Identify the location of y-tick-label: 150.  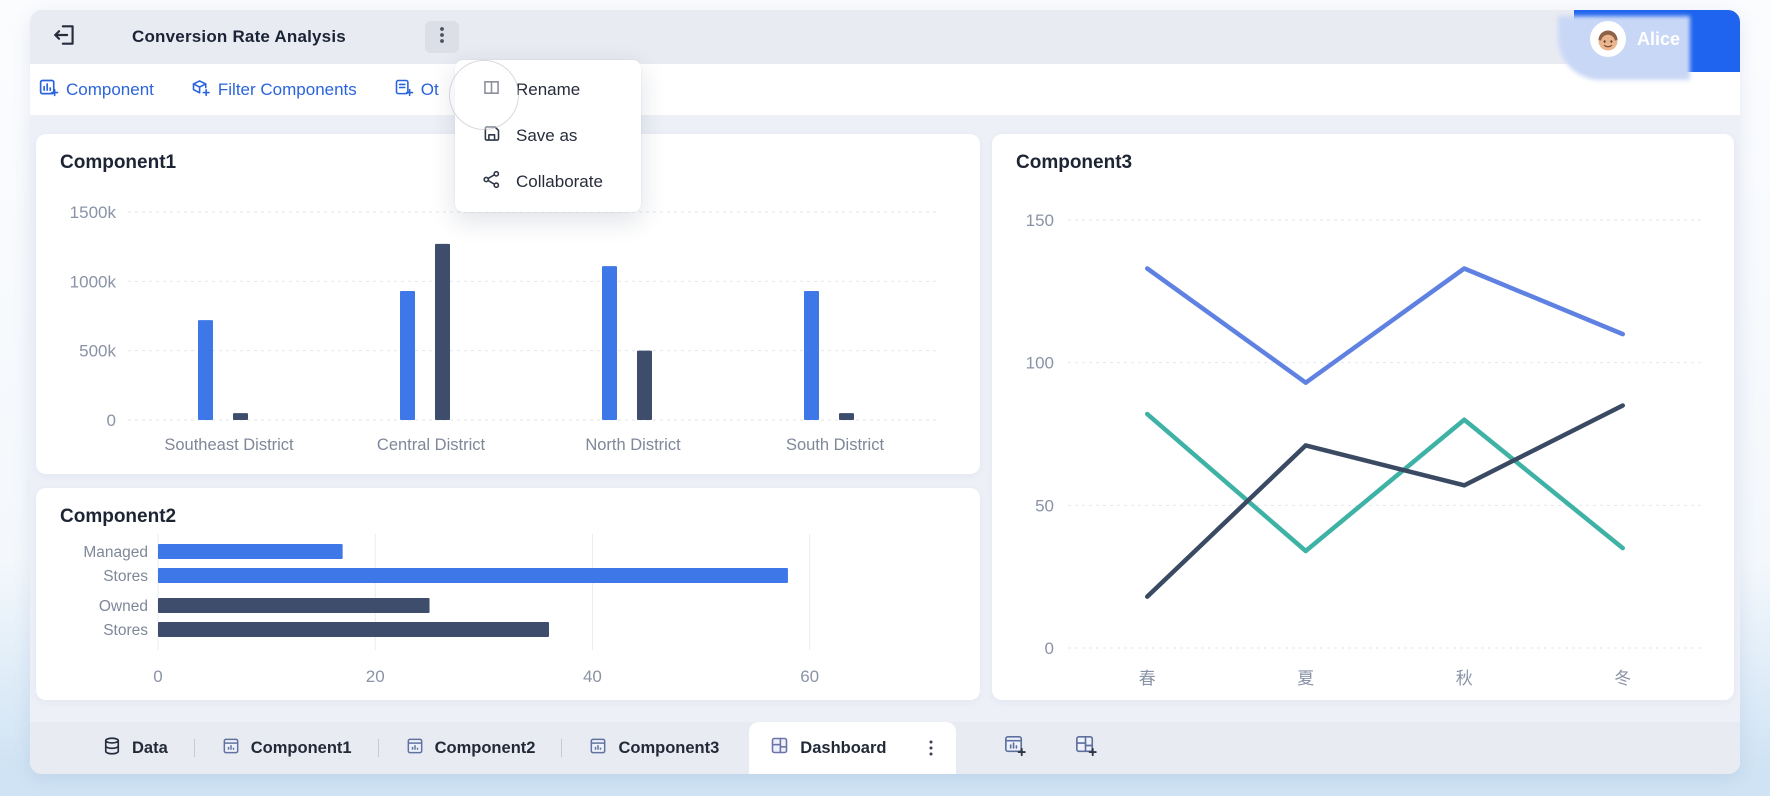
(1040, 220).